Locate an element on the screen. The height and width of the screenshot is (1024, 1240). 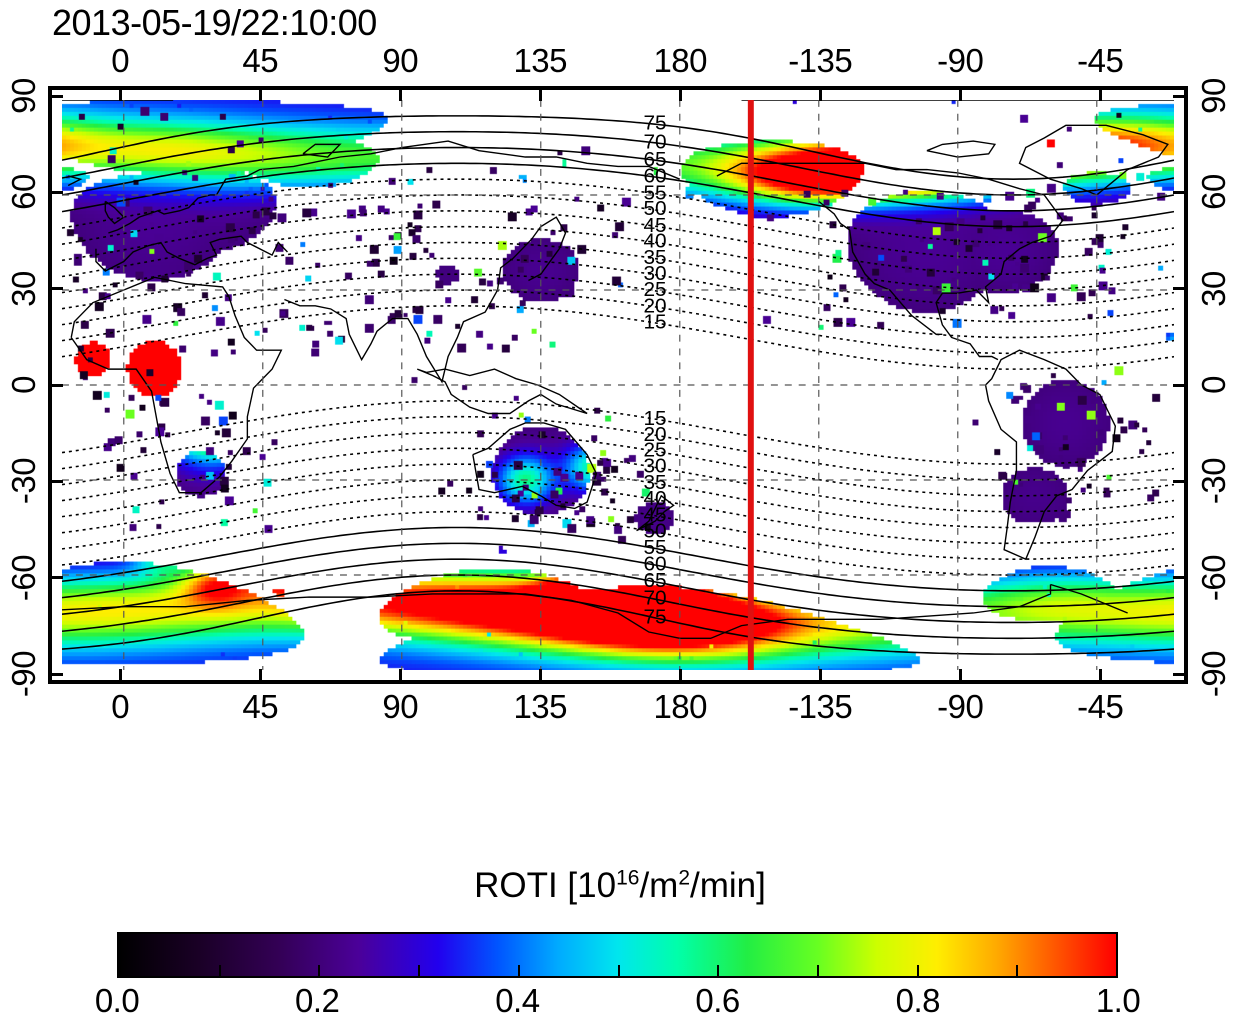
x-axis-label-top: 45 is located at coordinates (260, 60).